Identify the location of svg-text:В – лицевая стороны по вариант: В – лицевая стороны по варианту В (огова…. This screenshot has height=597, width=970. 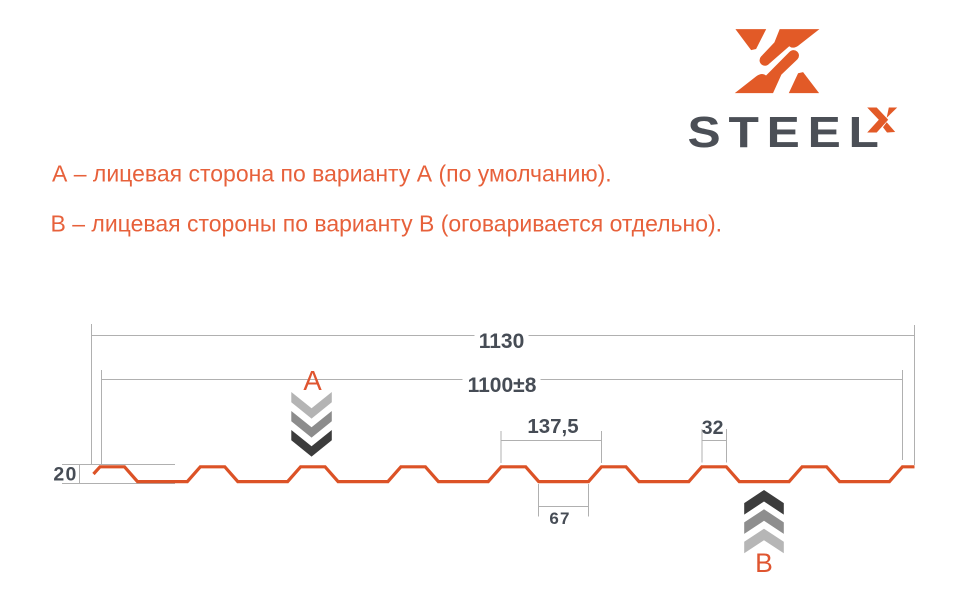
(387, 224).